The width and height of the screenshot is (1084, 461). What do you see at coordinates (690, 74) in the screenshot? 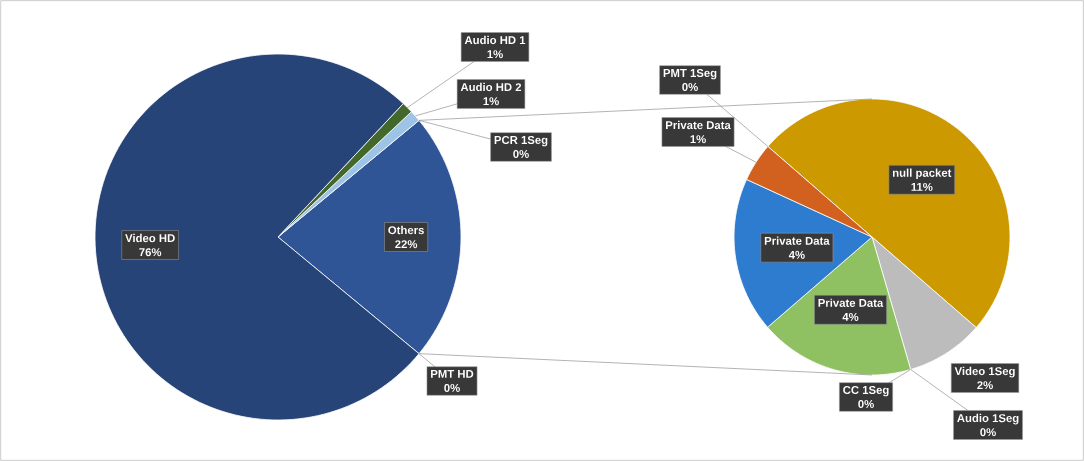
I see `category-label: PMT 1Seg` at bounding box center [690, 74].